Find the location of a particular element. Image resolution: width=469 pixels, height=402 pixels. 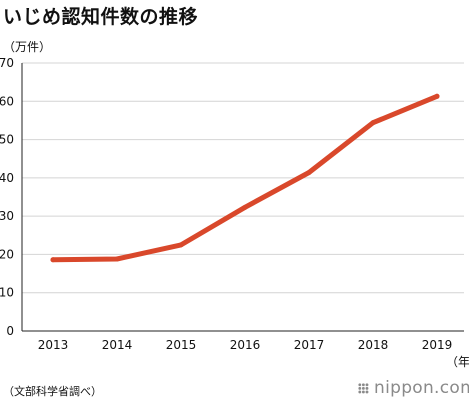

chart-title: いじめ認知件数の推移 is located at coordinates (101, 17).